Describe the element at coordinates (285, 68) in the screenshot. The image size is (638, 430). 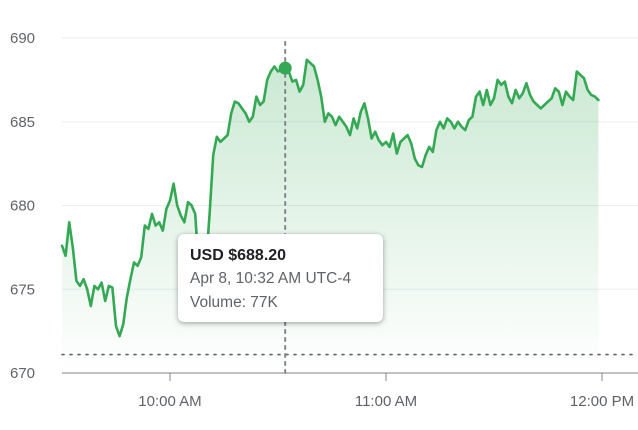
I see `hover-point` at that location.